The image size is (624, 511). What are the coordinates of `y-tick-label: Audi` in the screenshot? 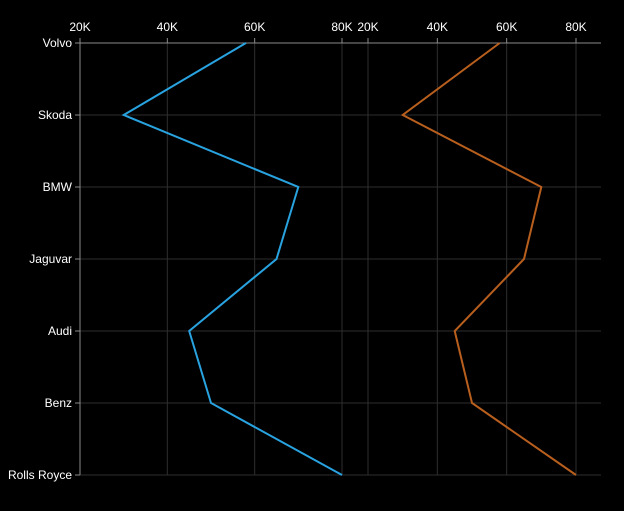 It's located at (60, 331).